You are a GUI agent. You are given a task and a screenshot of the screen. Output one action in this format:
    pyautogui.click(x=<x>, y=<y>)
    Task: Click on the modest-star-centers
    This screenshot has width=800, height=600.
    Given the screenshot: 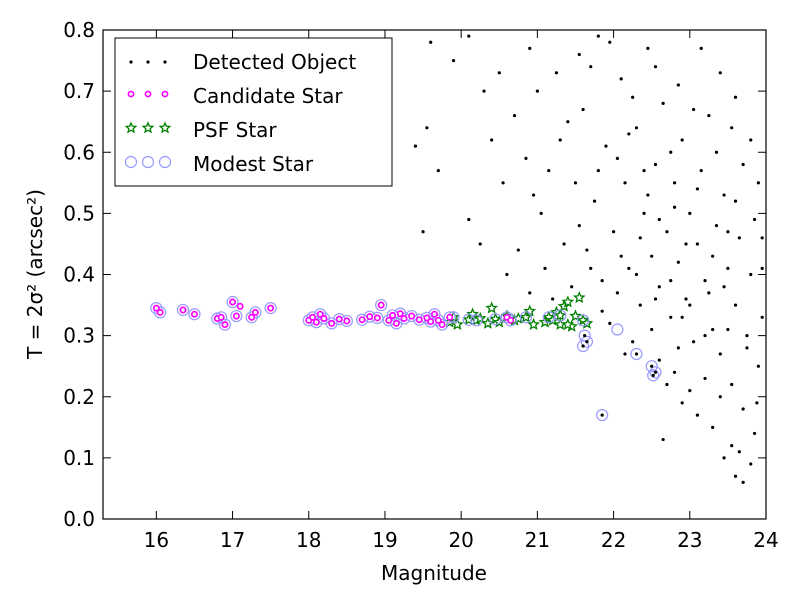 What is the action you would take?
    pyautogui.click(x=619, y=375)
    